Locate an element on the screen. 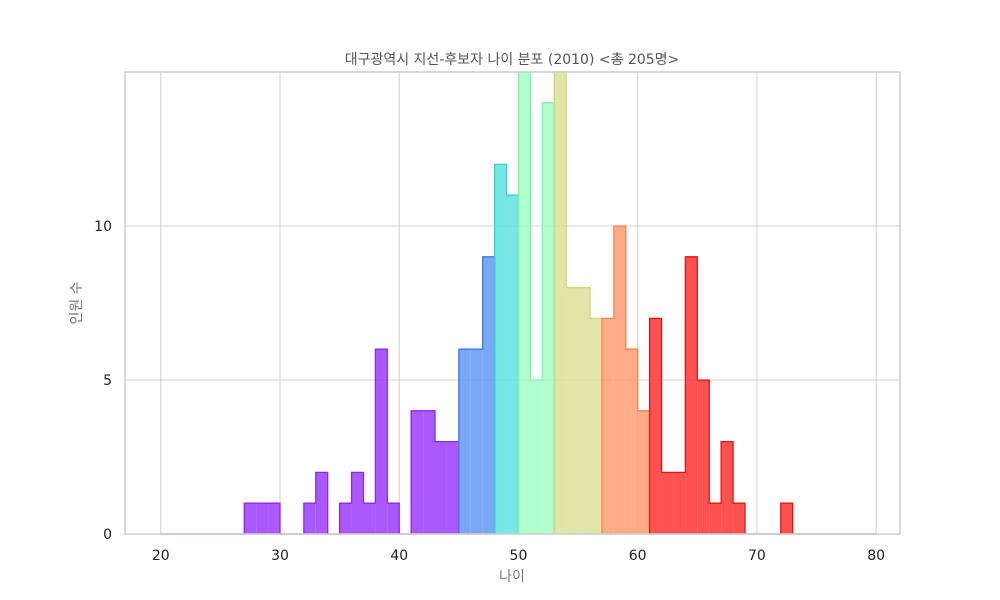  x-tick-70: 70 is located at coordinates (757, 556).